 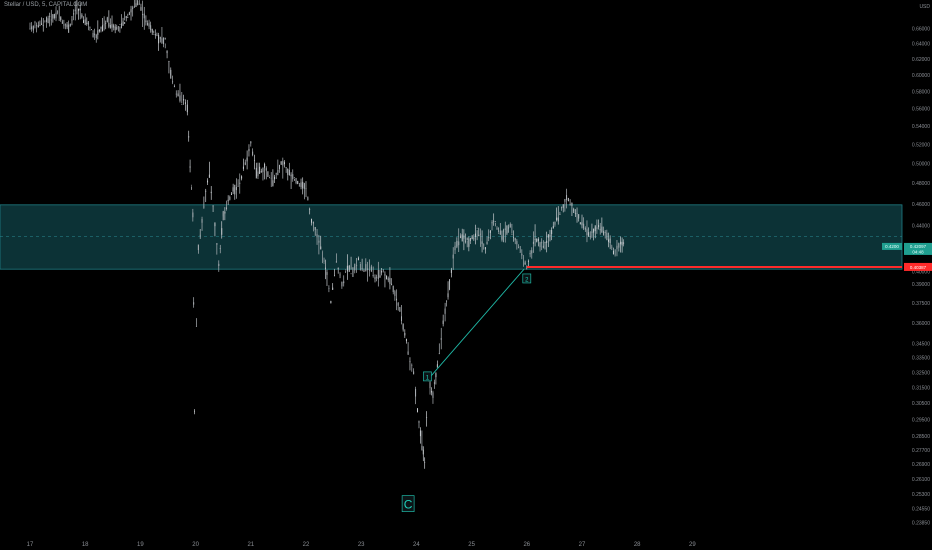 I want to click on x-tick-label: 24, so click(x=416, y=545).